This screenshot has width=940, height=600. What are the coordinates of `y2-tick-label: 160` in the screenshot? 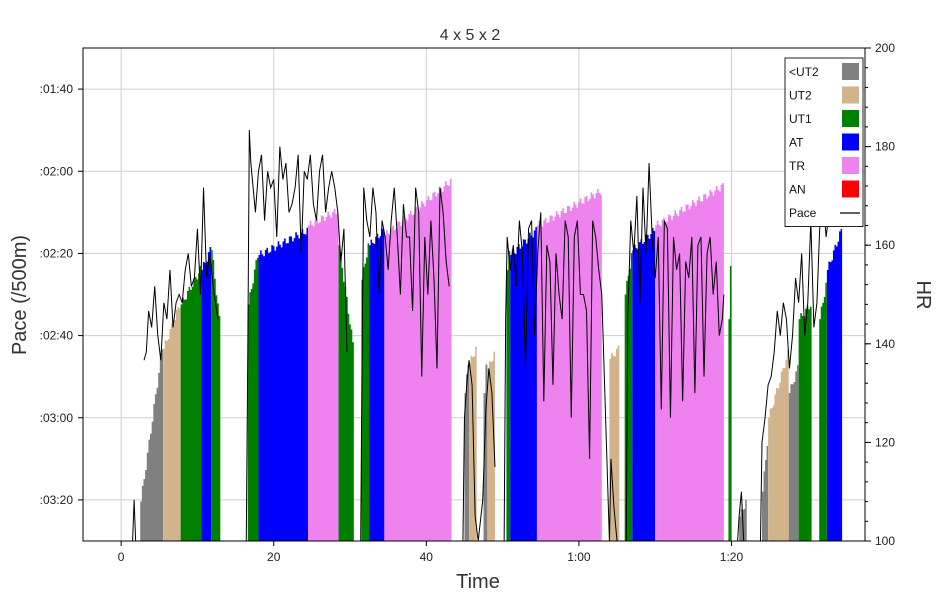 It's located at (885, 245).